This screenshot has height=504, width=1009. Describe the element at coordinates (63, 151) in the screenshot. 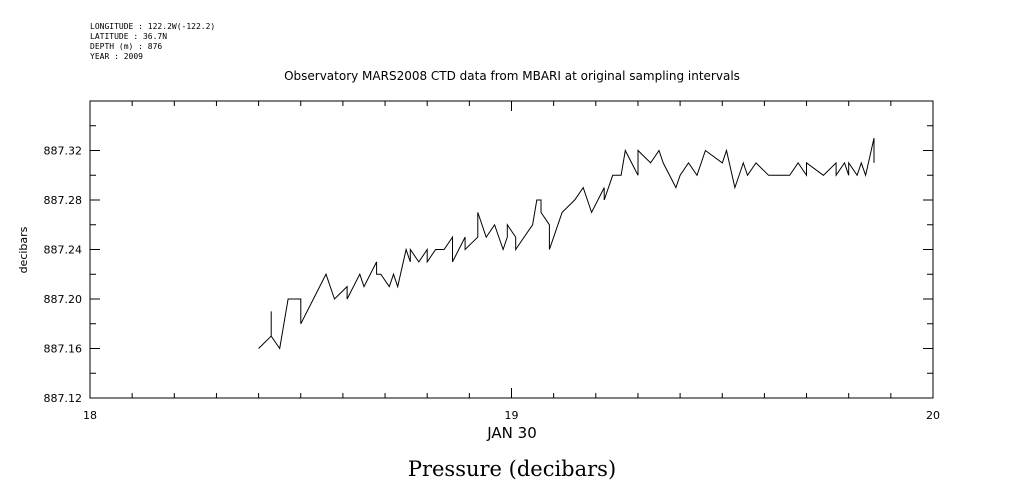

I see `y-tick-label: 887.32` at that location.